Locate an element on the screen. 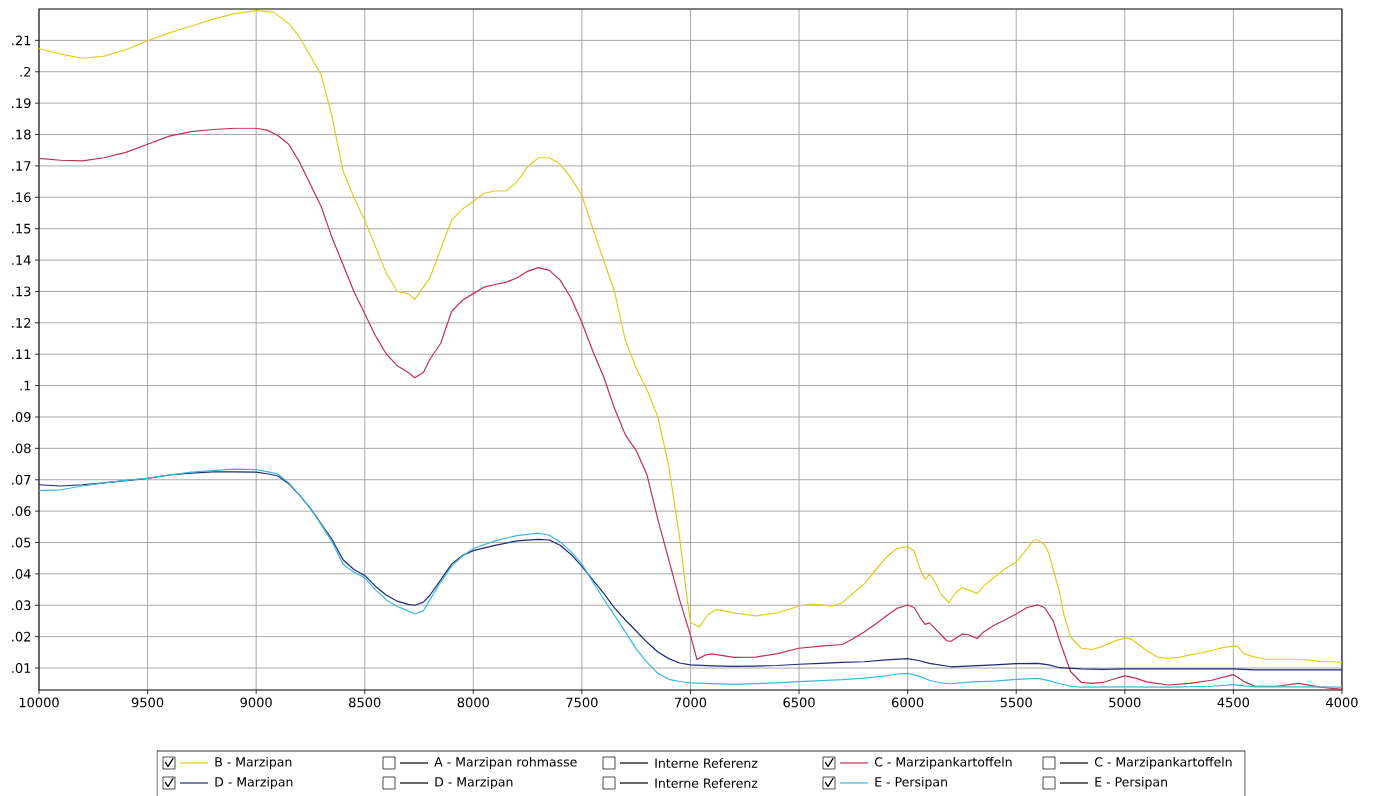 The width and height of the screenshot is (1375, 796). y-tick-label: .21 is located at coordinates (21, 40).